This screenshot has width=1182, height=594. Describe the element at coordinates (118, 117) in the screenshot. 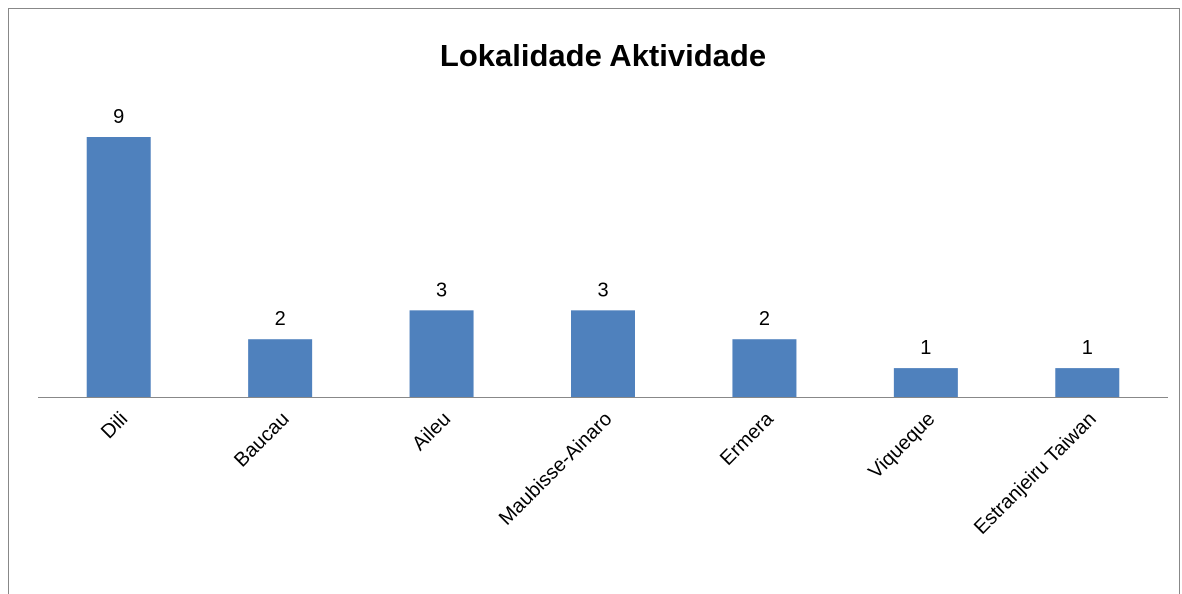

I see `data-label: 9` at that location.